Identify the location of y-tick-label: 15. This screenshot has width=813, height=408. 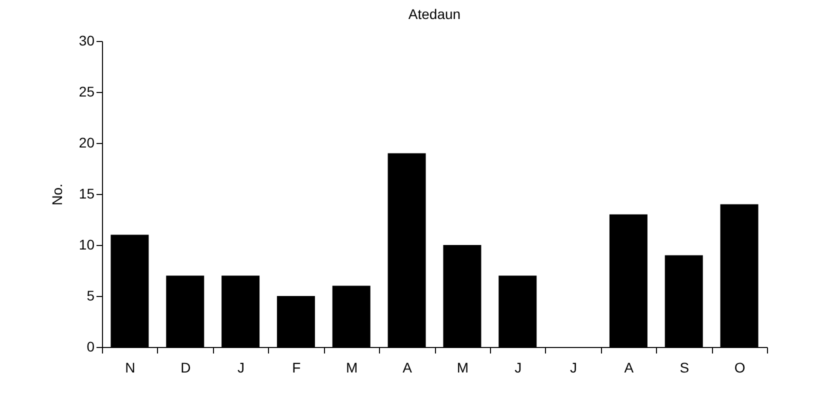
(86, 194).